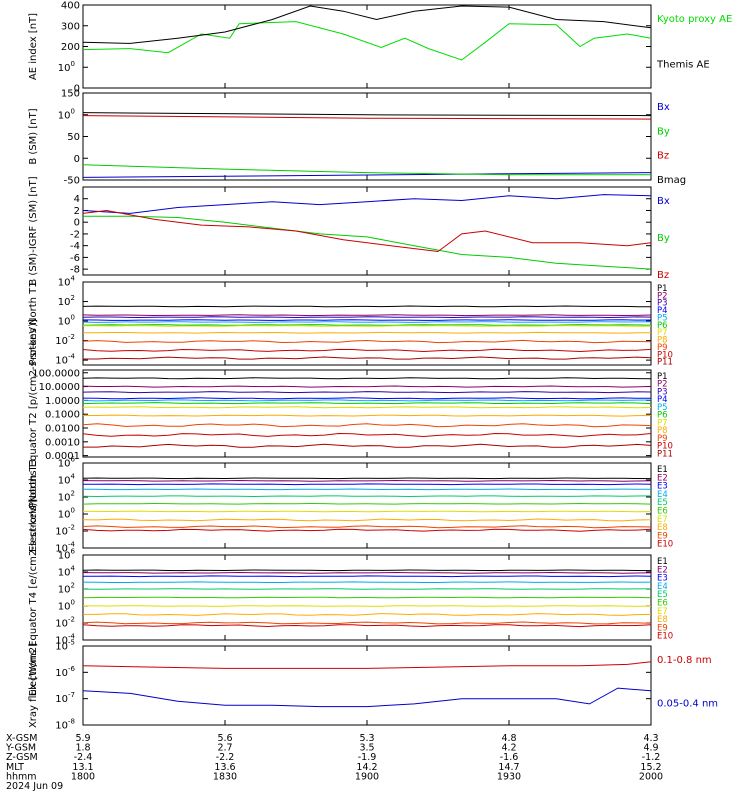  What do you see at coordinates (683, 65) in the screenshot?
I see `legend-entry: Themis AE` at bounding box center [683, 65].